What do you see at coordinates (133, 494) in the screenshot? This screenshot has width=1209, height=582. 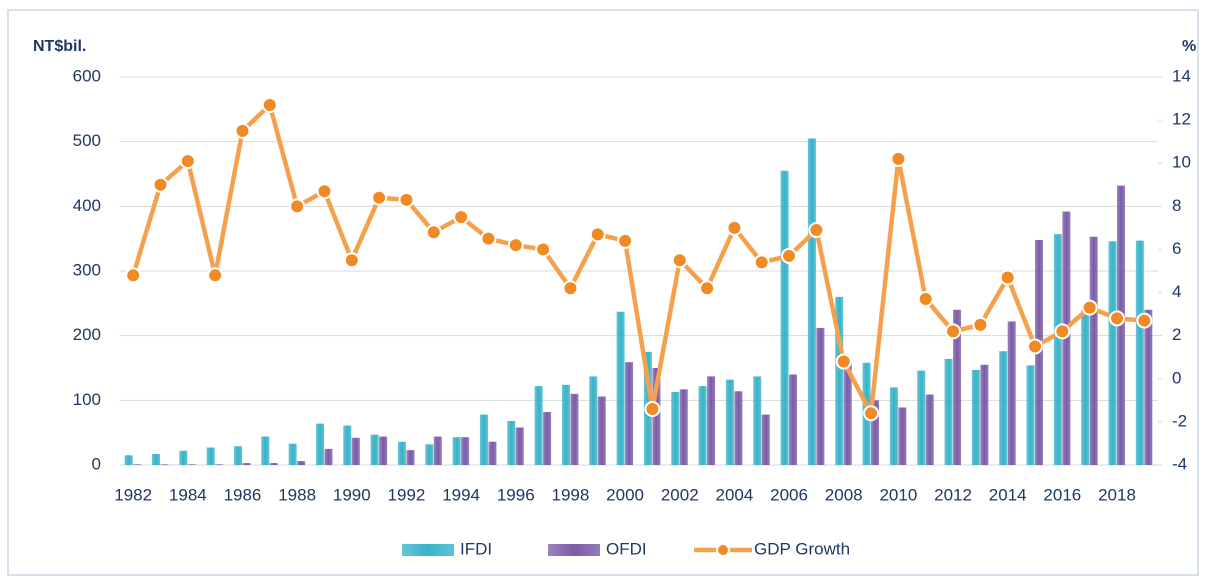 I see `x-tick-label: 1982` at bounding box center [133, 494].